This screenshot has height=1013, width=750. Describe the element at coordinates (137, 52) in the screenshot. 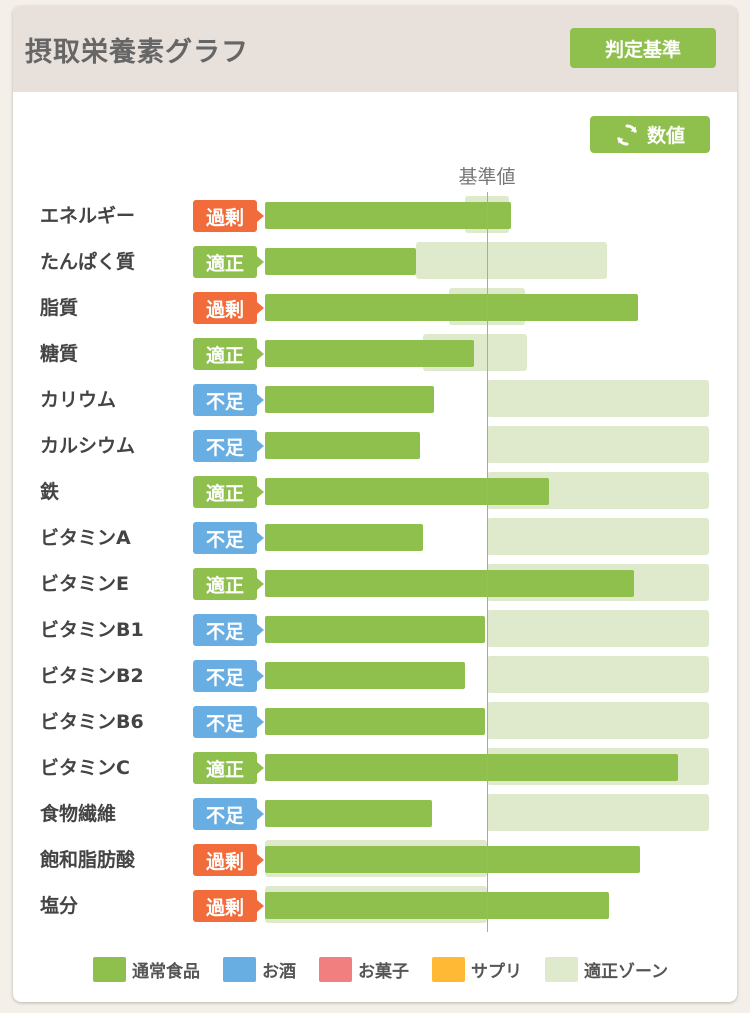

I see `page-title: 摂取栄養素グラフ` at that location.